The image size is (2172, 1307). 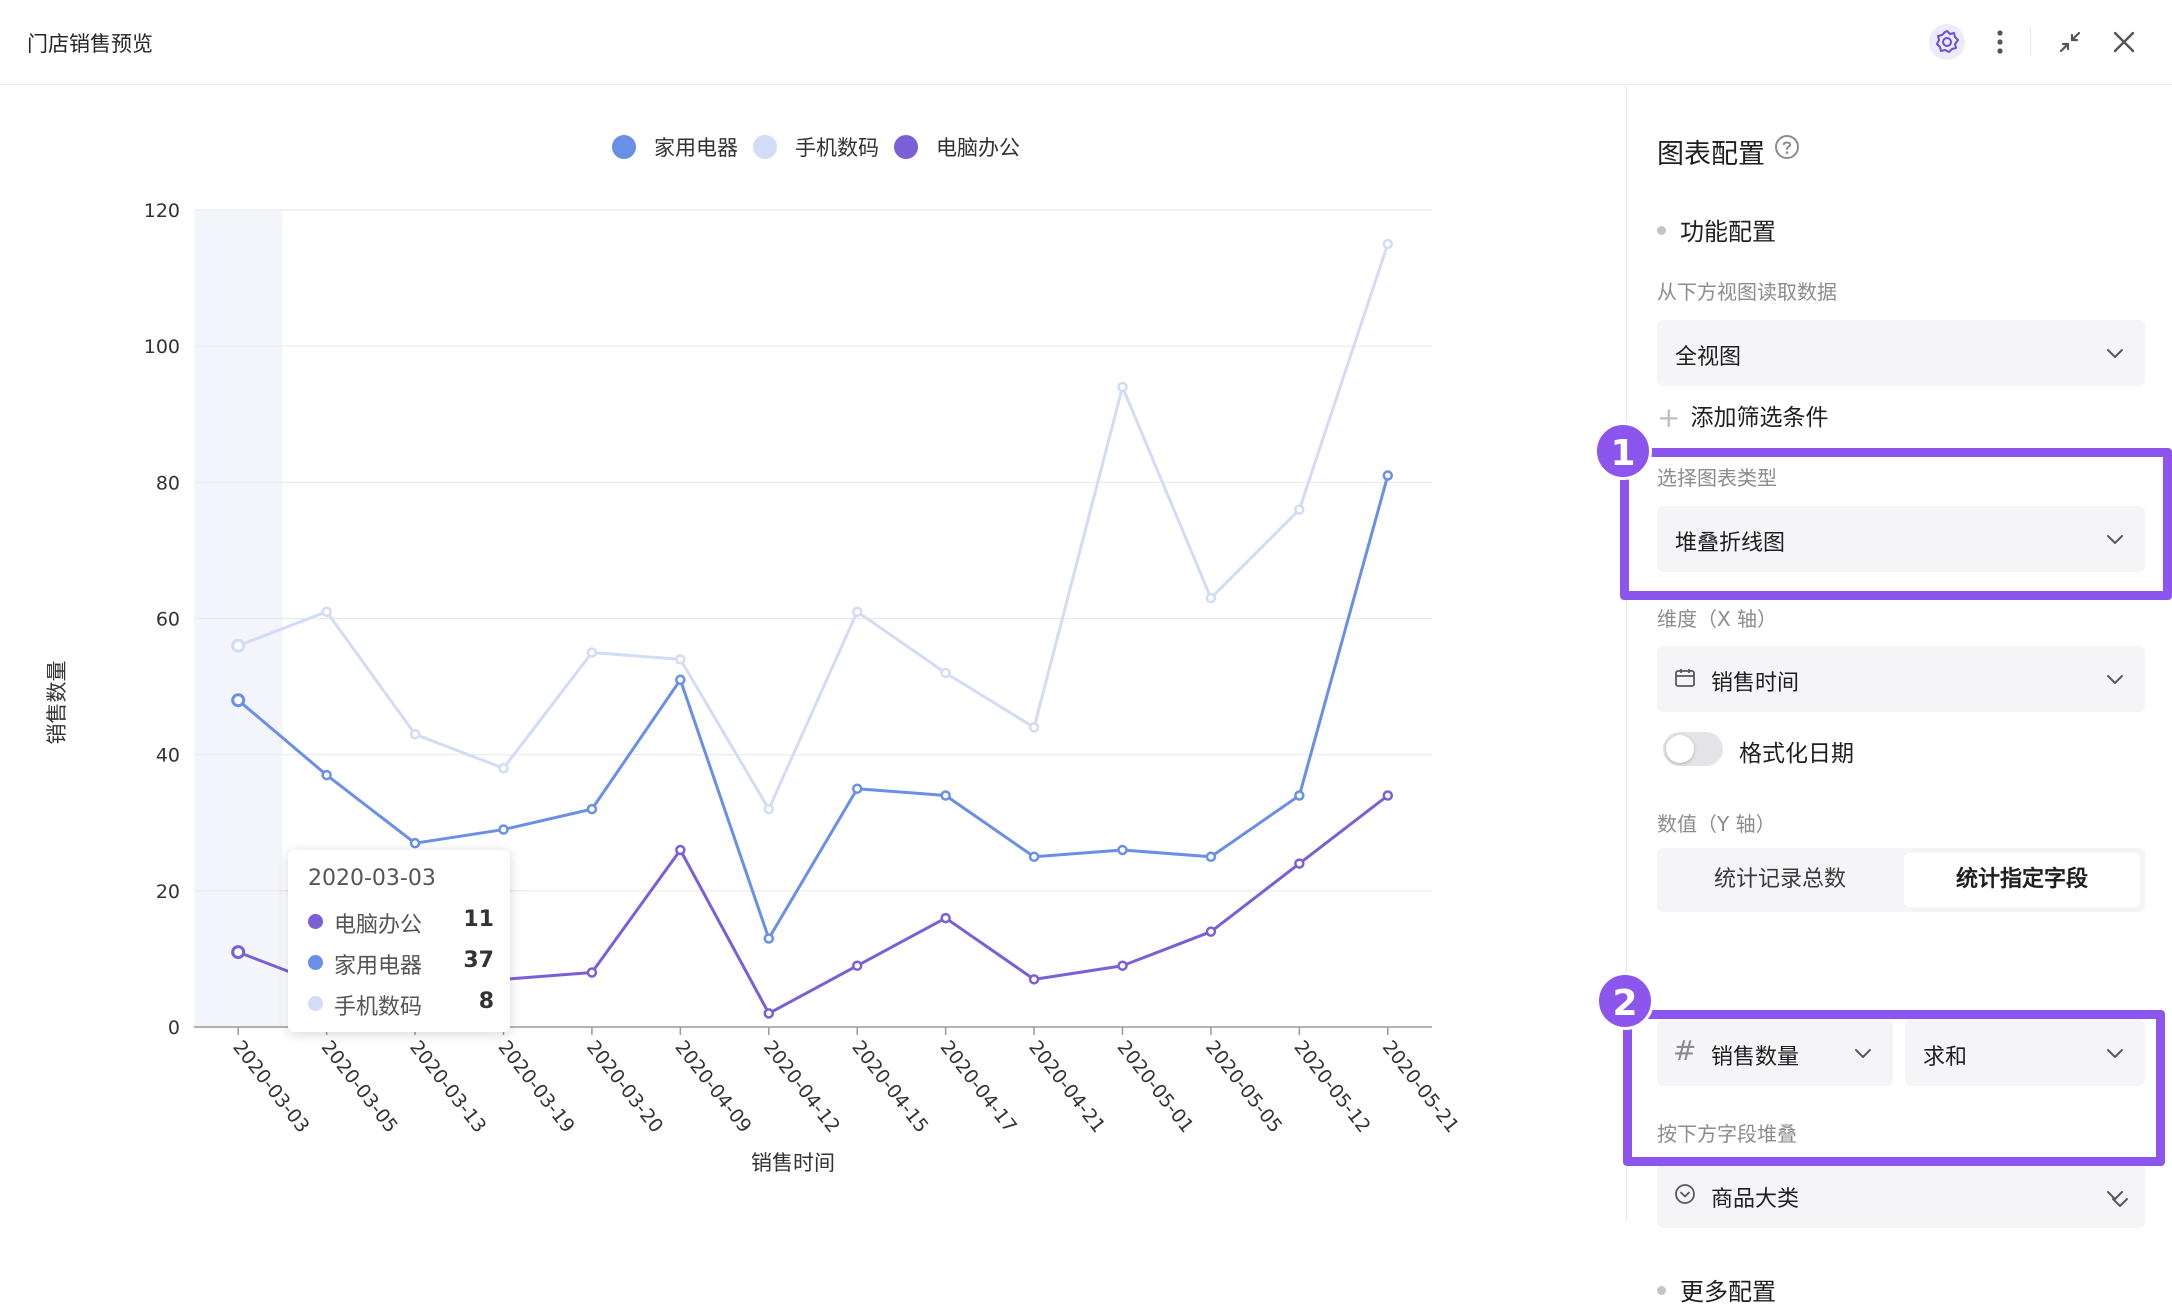 What do you see at coordinates (1716, 1289) in the screenshot?
I see `section-more-config: 更多配置` at bounding box center [1716, 1289].